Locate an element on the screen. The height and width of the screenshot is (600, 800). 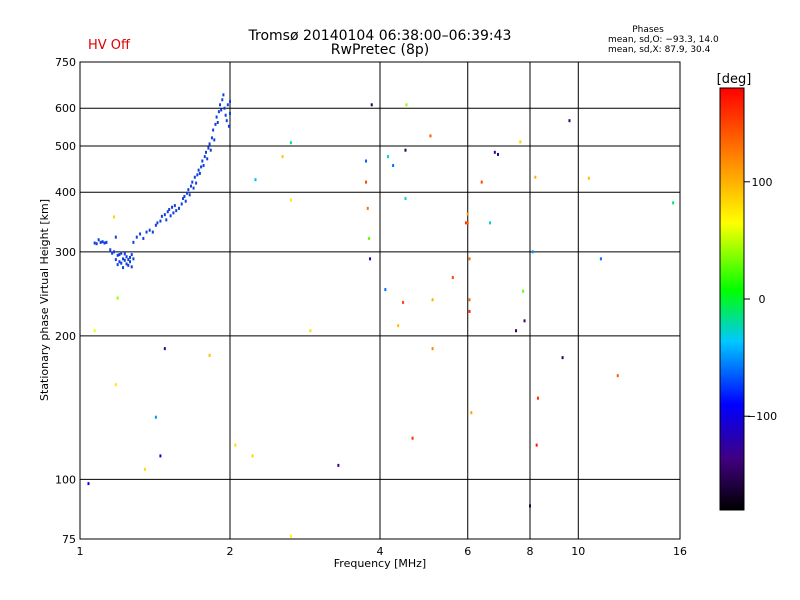
colorbar-ticks: 100 0 −100 is located at coordinates (760, 299).